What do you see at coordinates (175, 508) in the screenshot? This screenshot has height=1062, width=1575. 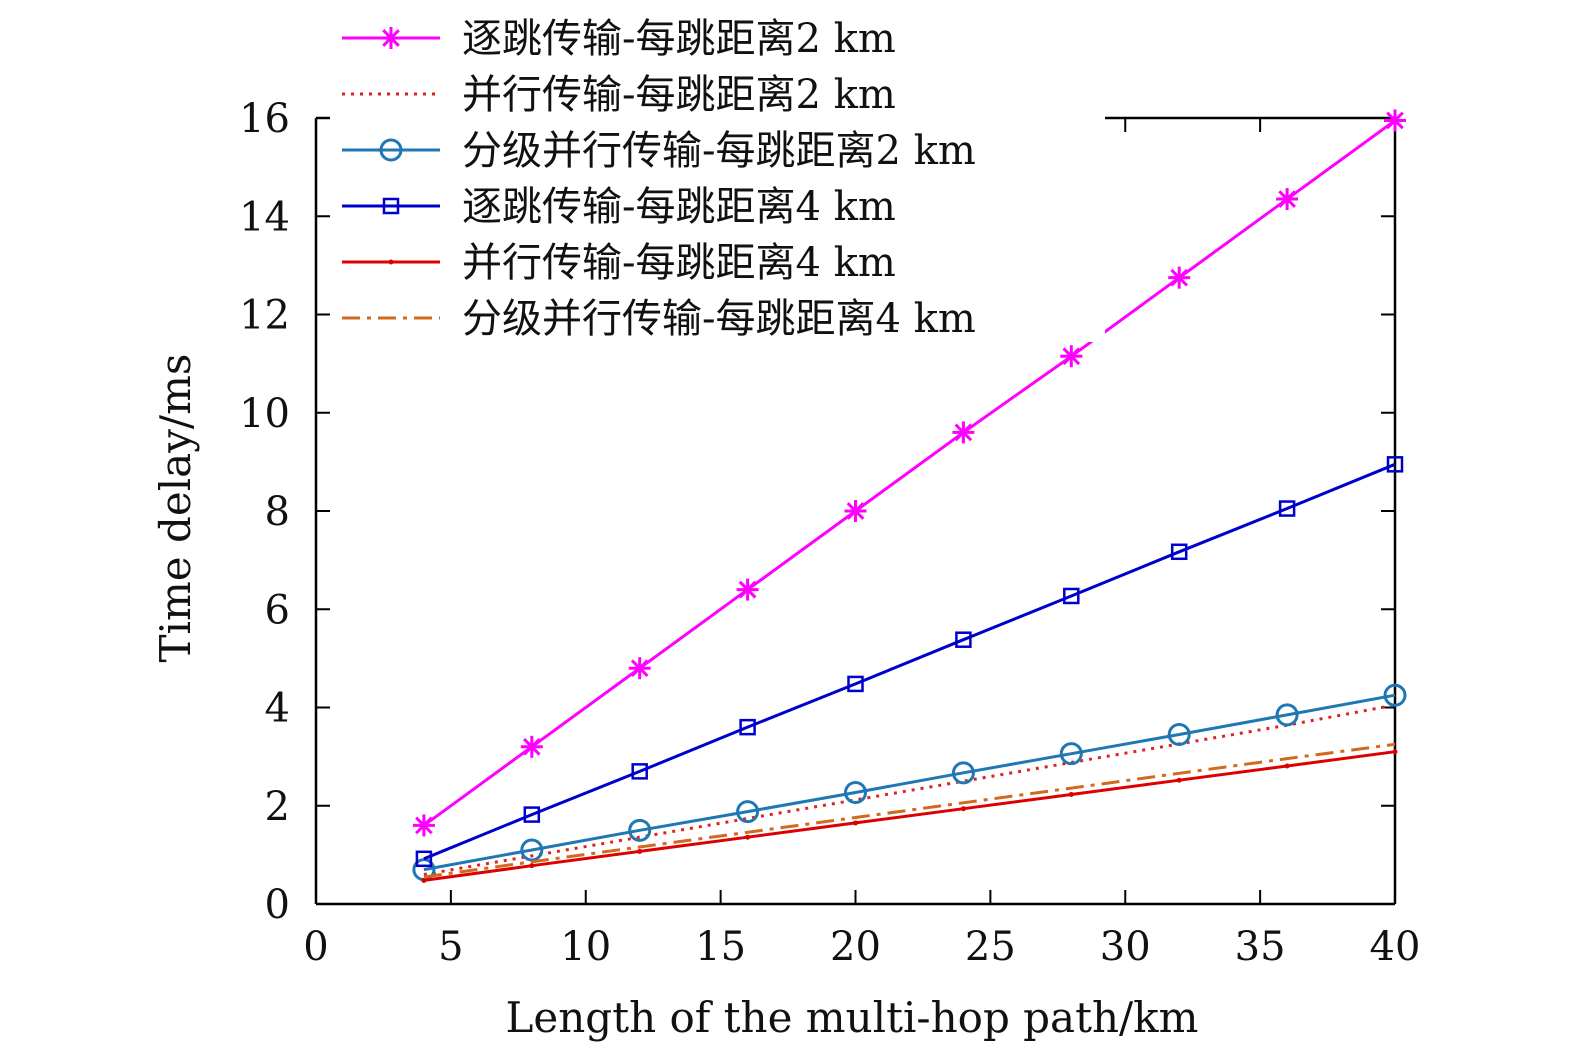 I see `y-axis-label: Time delay/ms` at bounding box center [175, 508].